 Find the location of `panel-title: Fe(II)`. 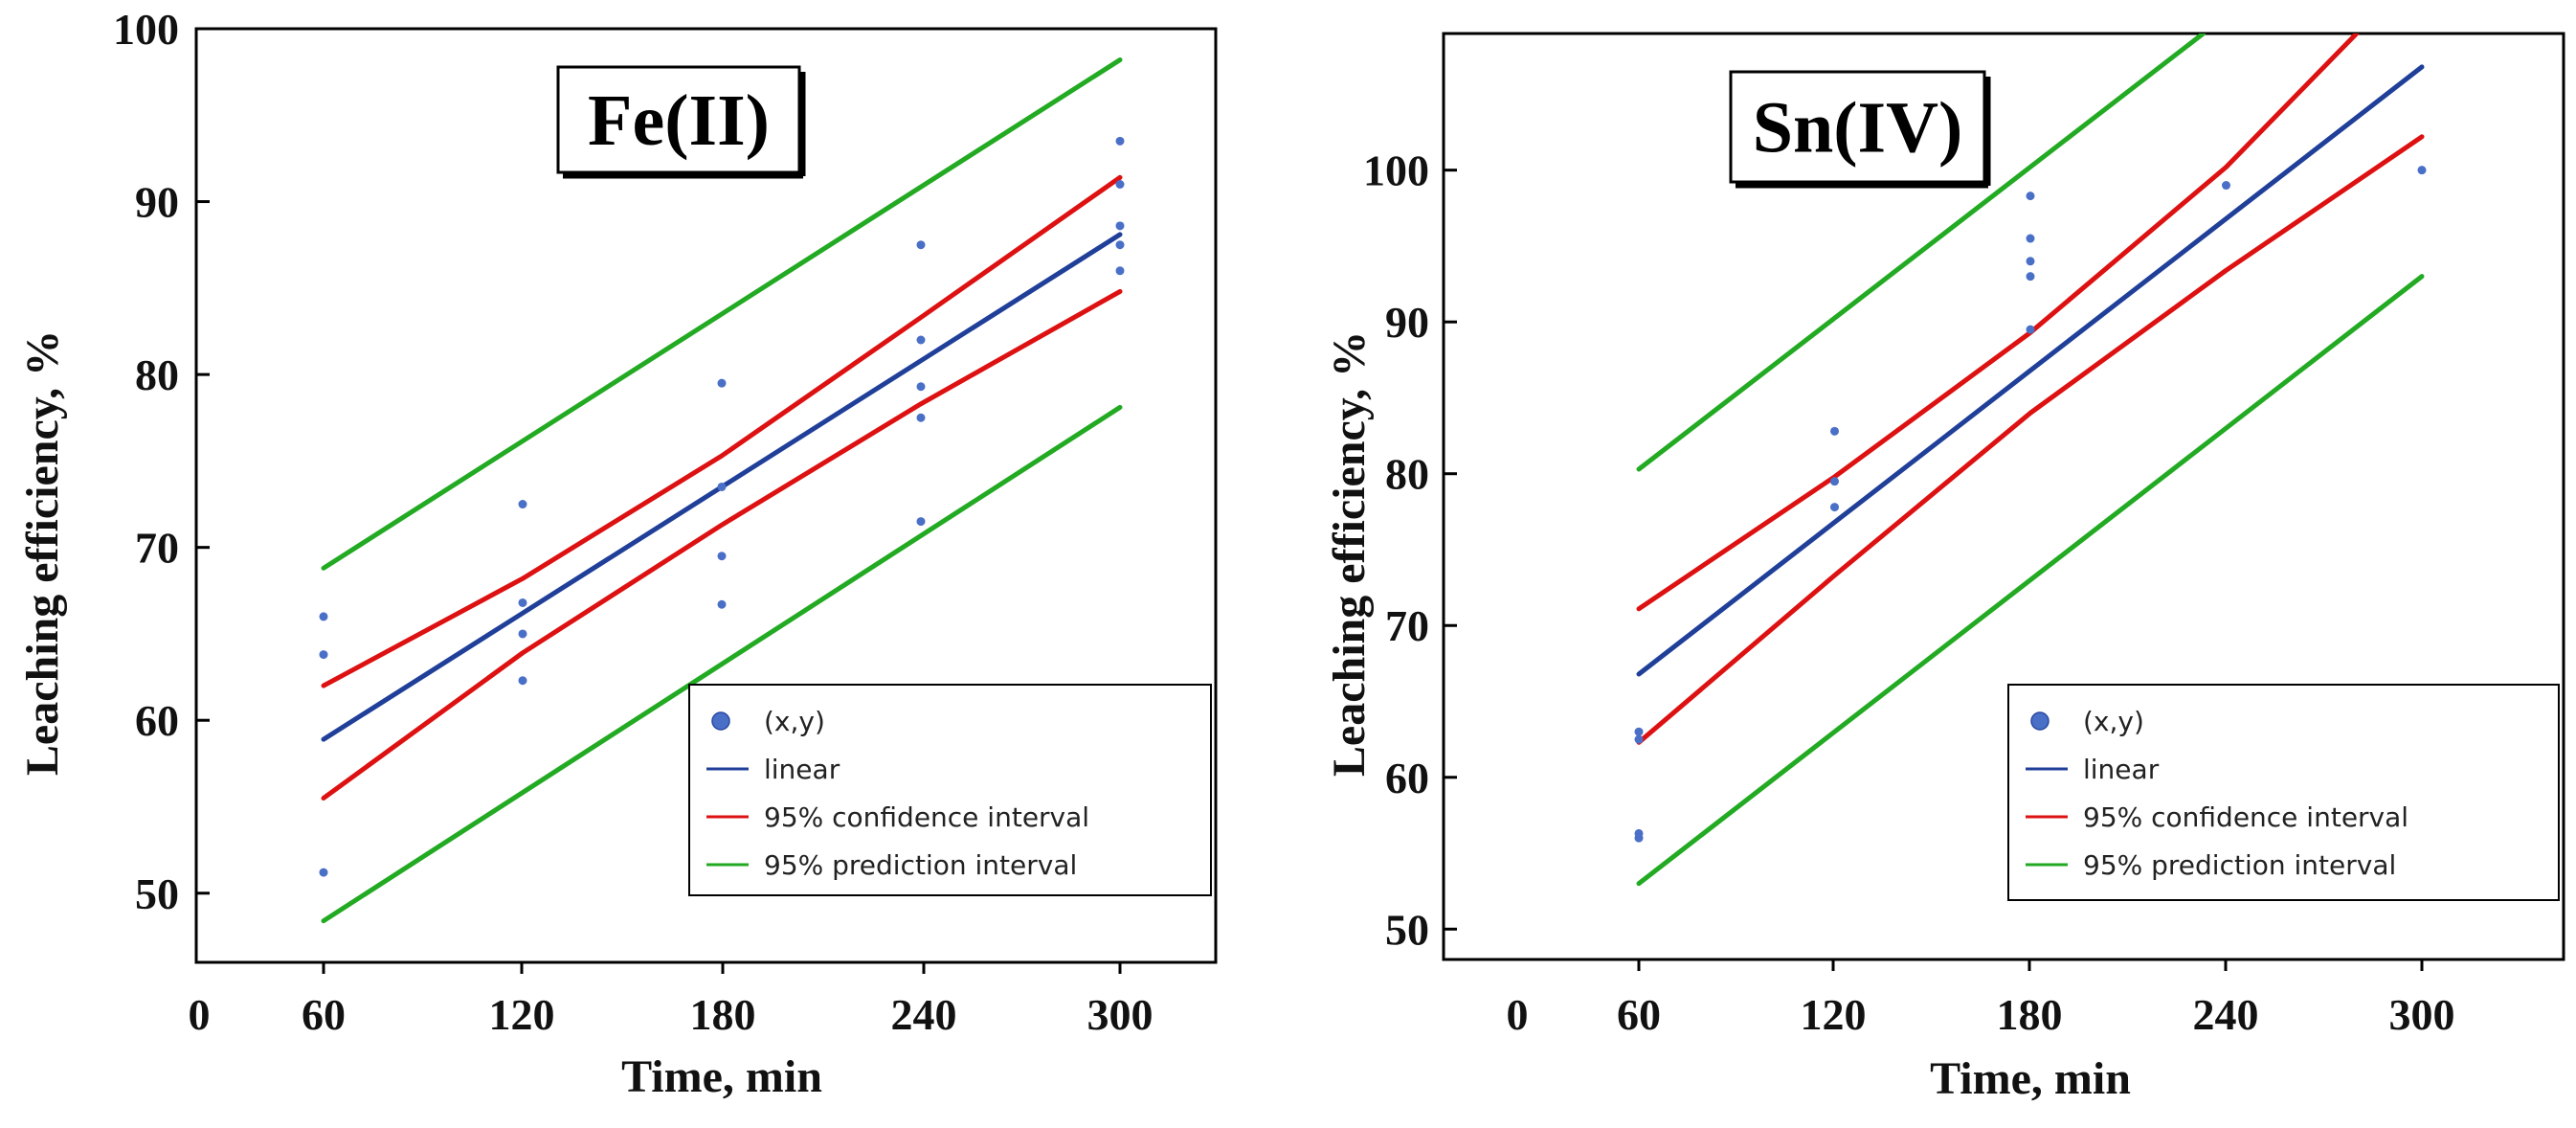

panel-title: Fe(II) is located at coordinates (679, 121).